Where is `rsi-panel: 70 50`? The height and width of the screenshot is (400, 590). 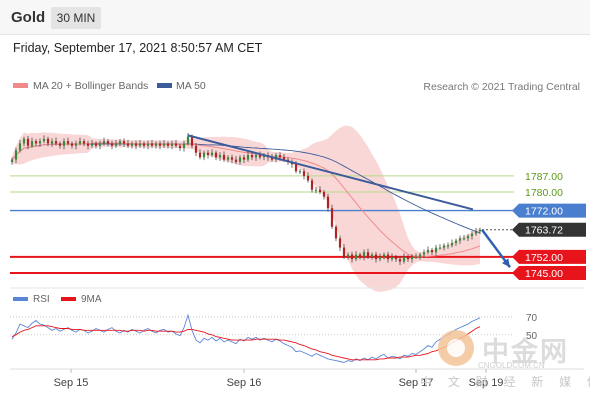 rsi-panel: 70 50 is located at coordinates (274, 338).